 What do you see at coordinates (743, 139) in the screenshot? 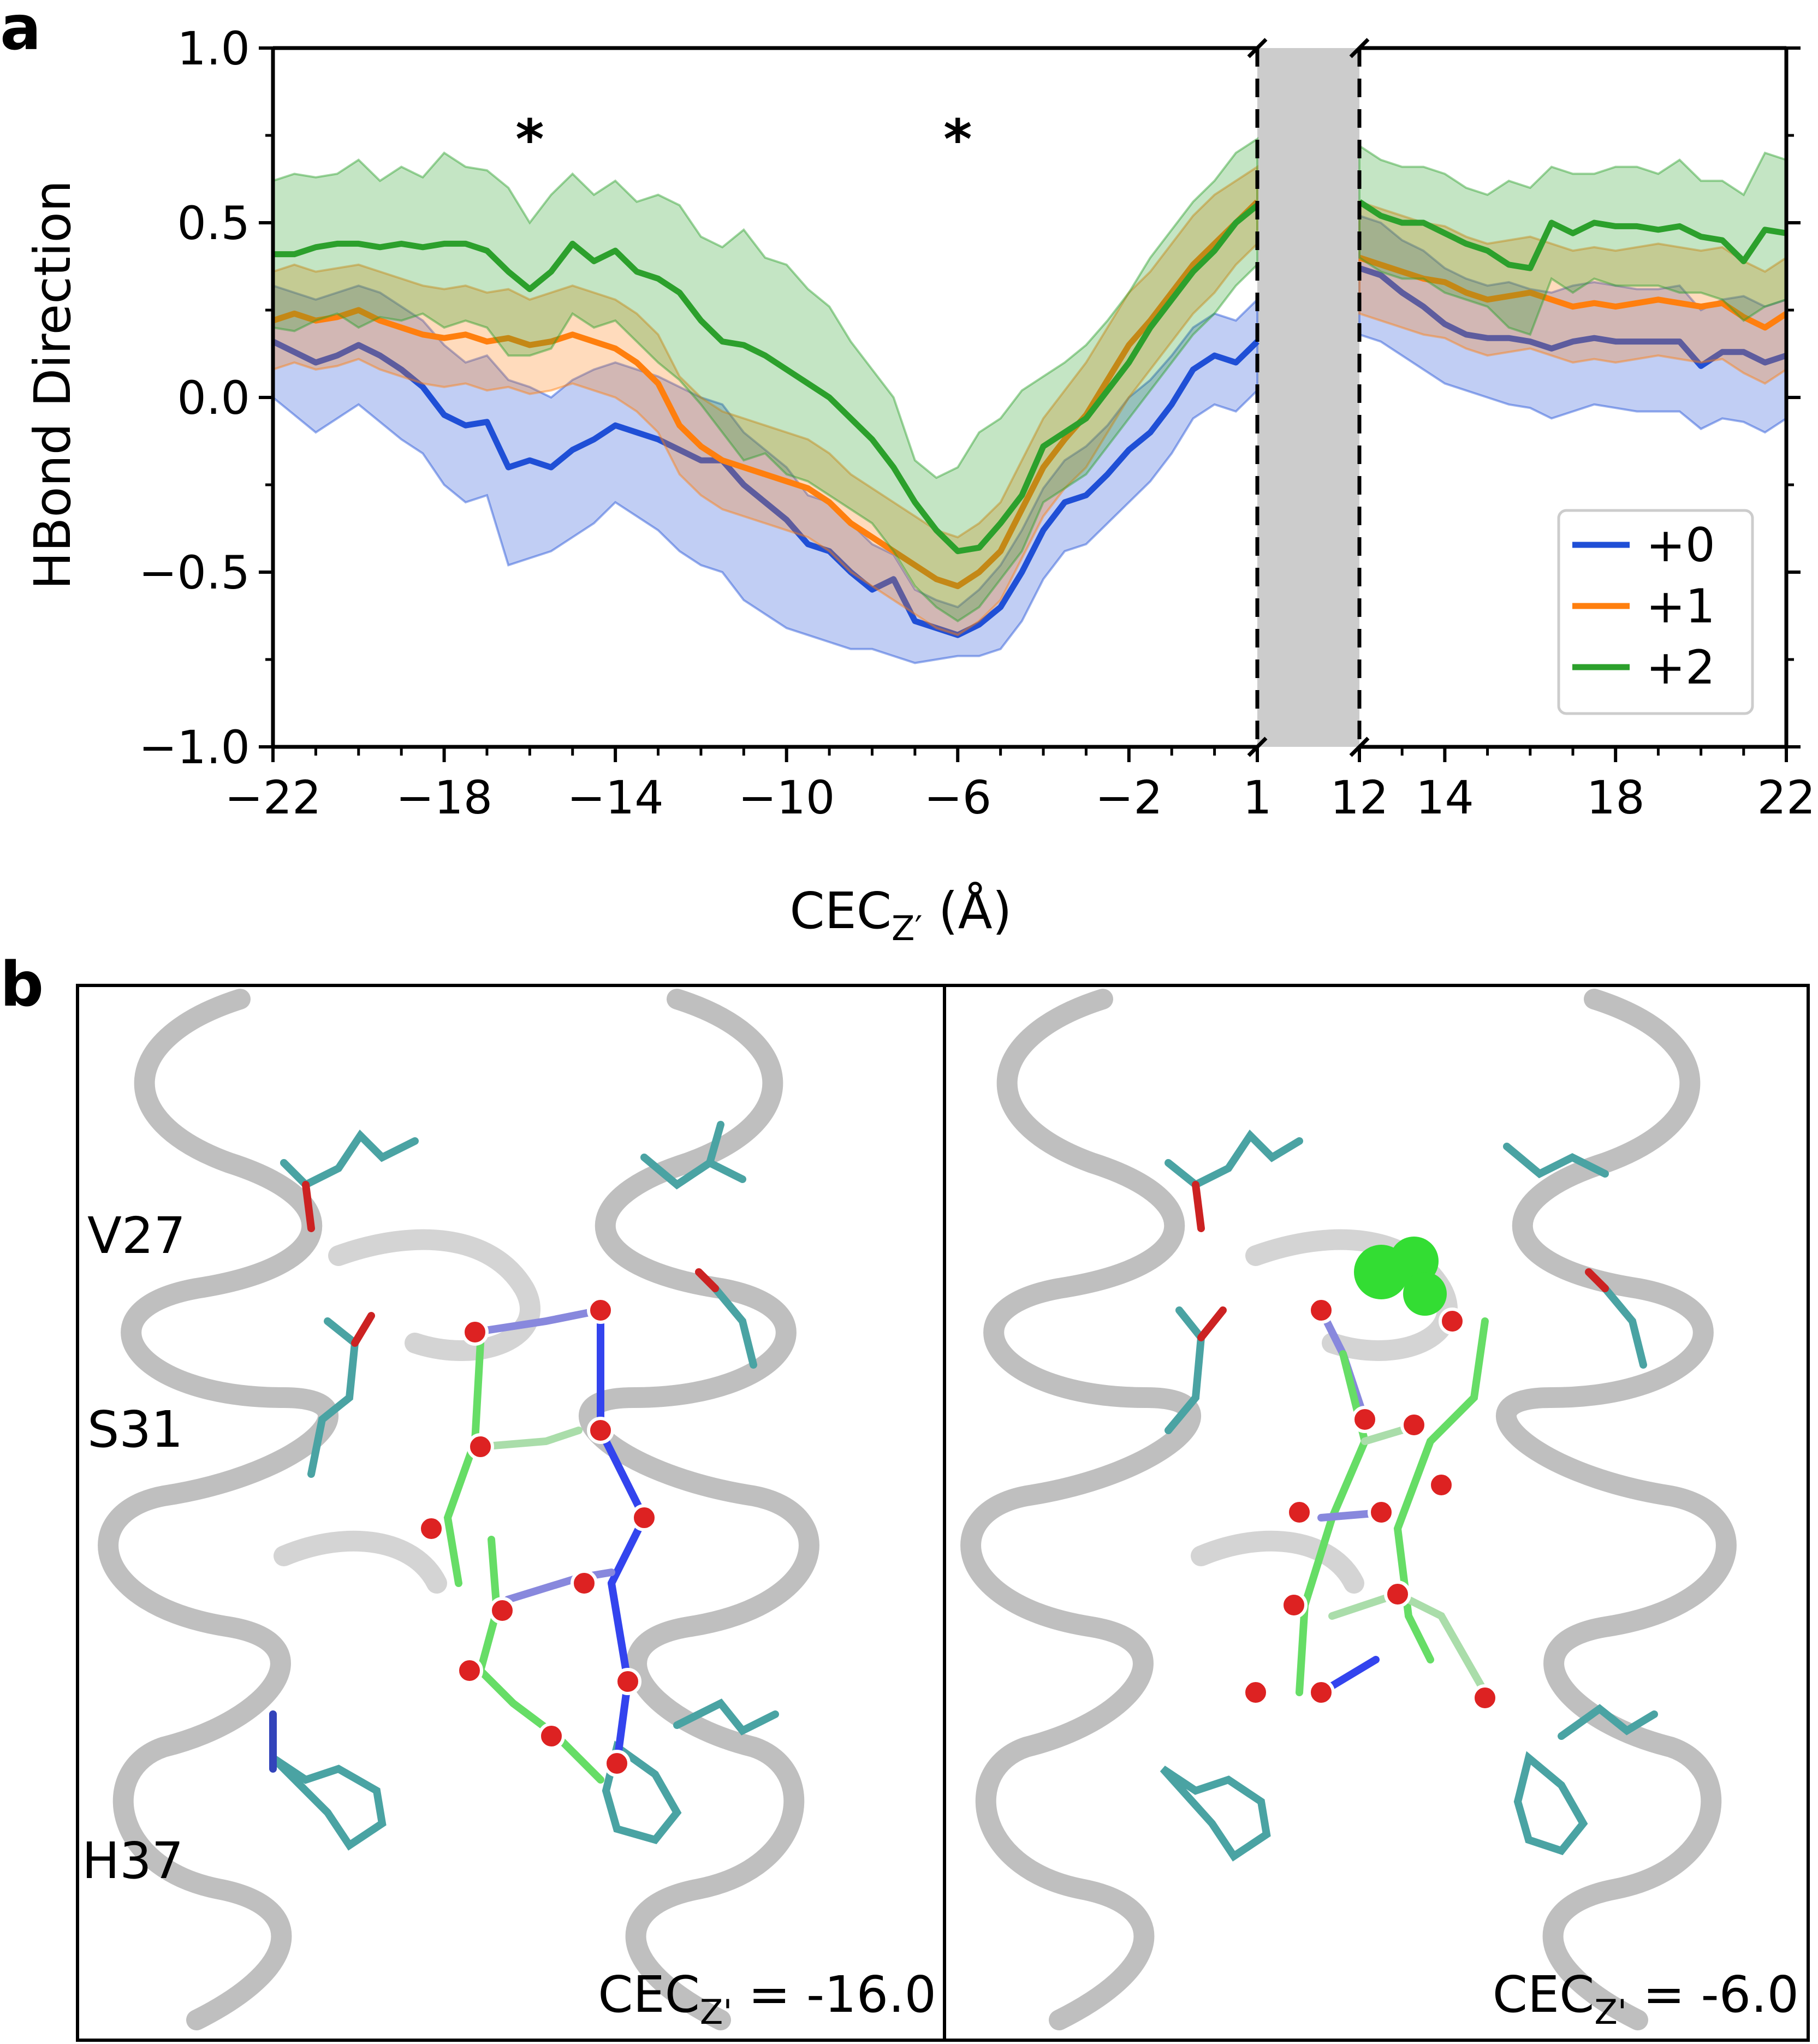
I see `significance-markers: * *` at bounding box center [743, 139].